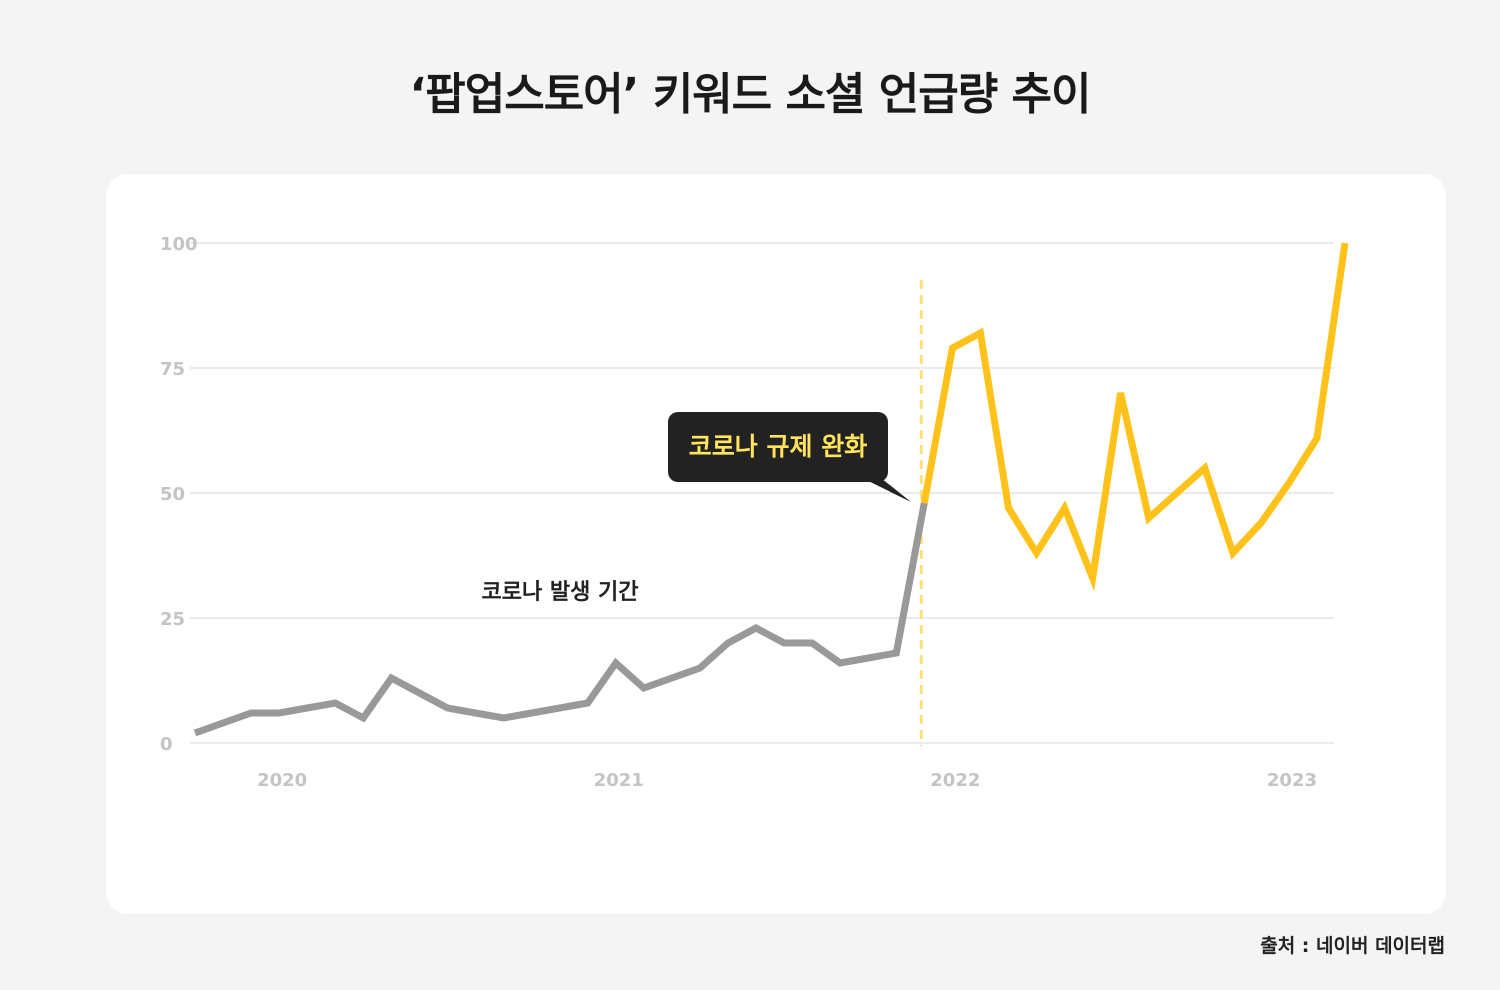 Image resolution: width=1500 pixels, height=990 pixels. I want to click on x-tick-label: 2022, so click(955, 780).